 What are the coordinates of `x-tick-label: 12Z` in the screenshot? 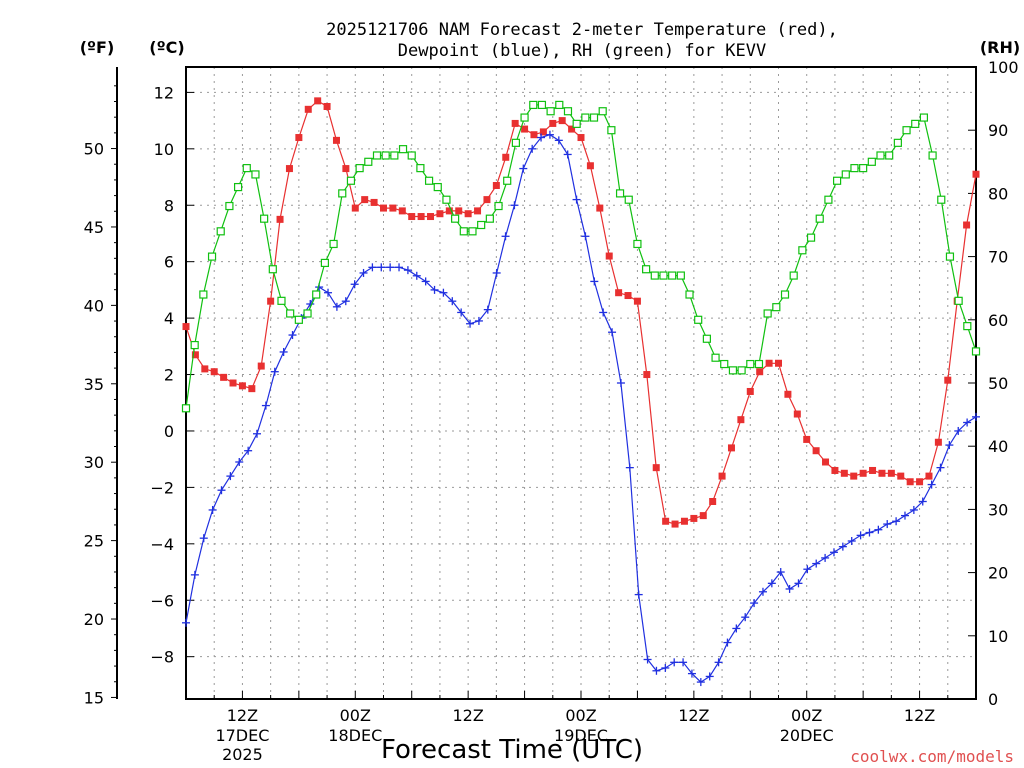 It's located at (693, 715).